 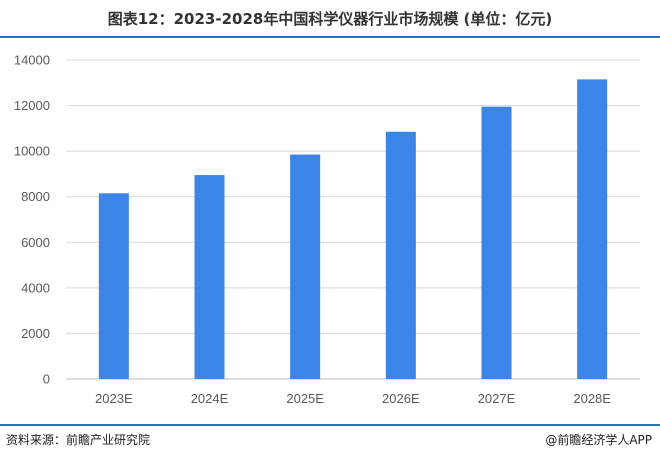 What do you see at coordinates (401, 398) in the screenshot?
I see `x-tick-label: 2026E` at bounding box center [401, 398].